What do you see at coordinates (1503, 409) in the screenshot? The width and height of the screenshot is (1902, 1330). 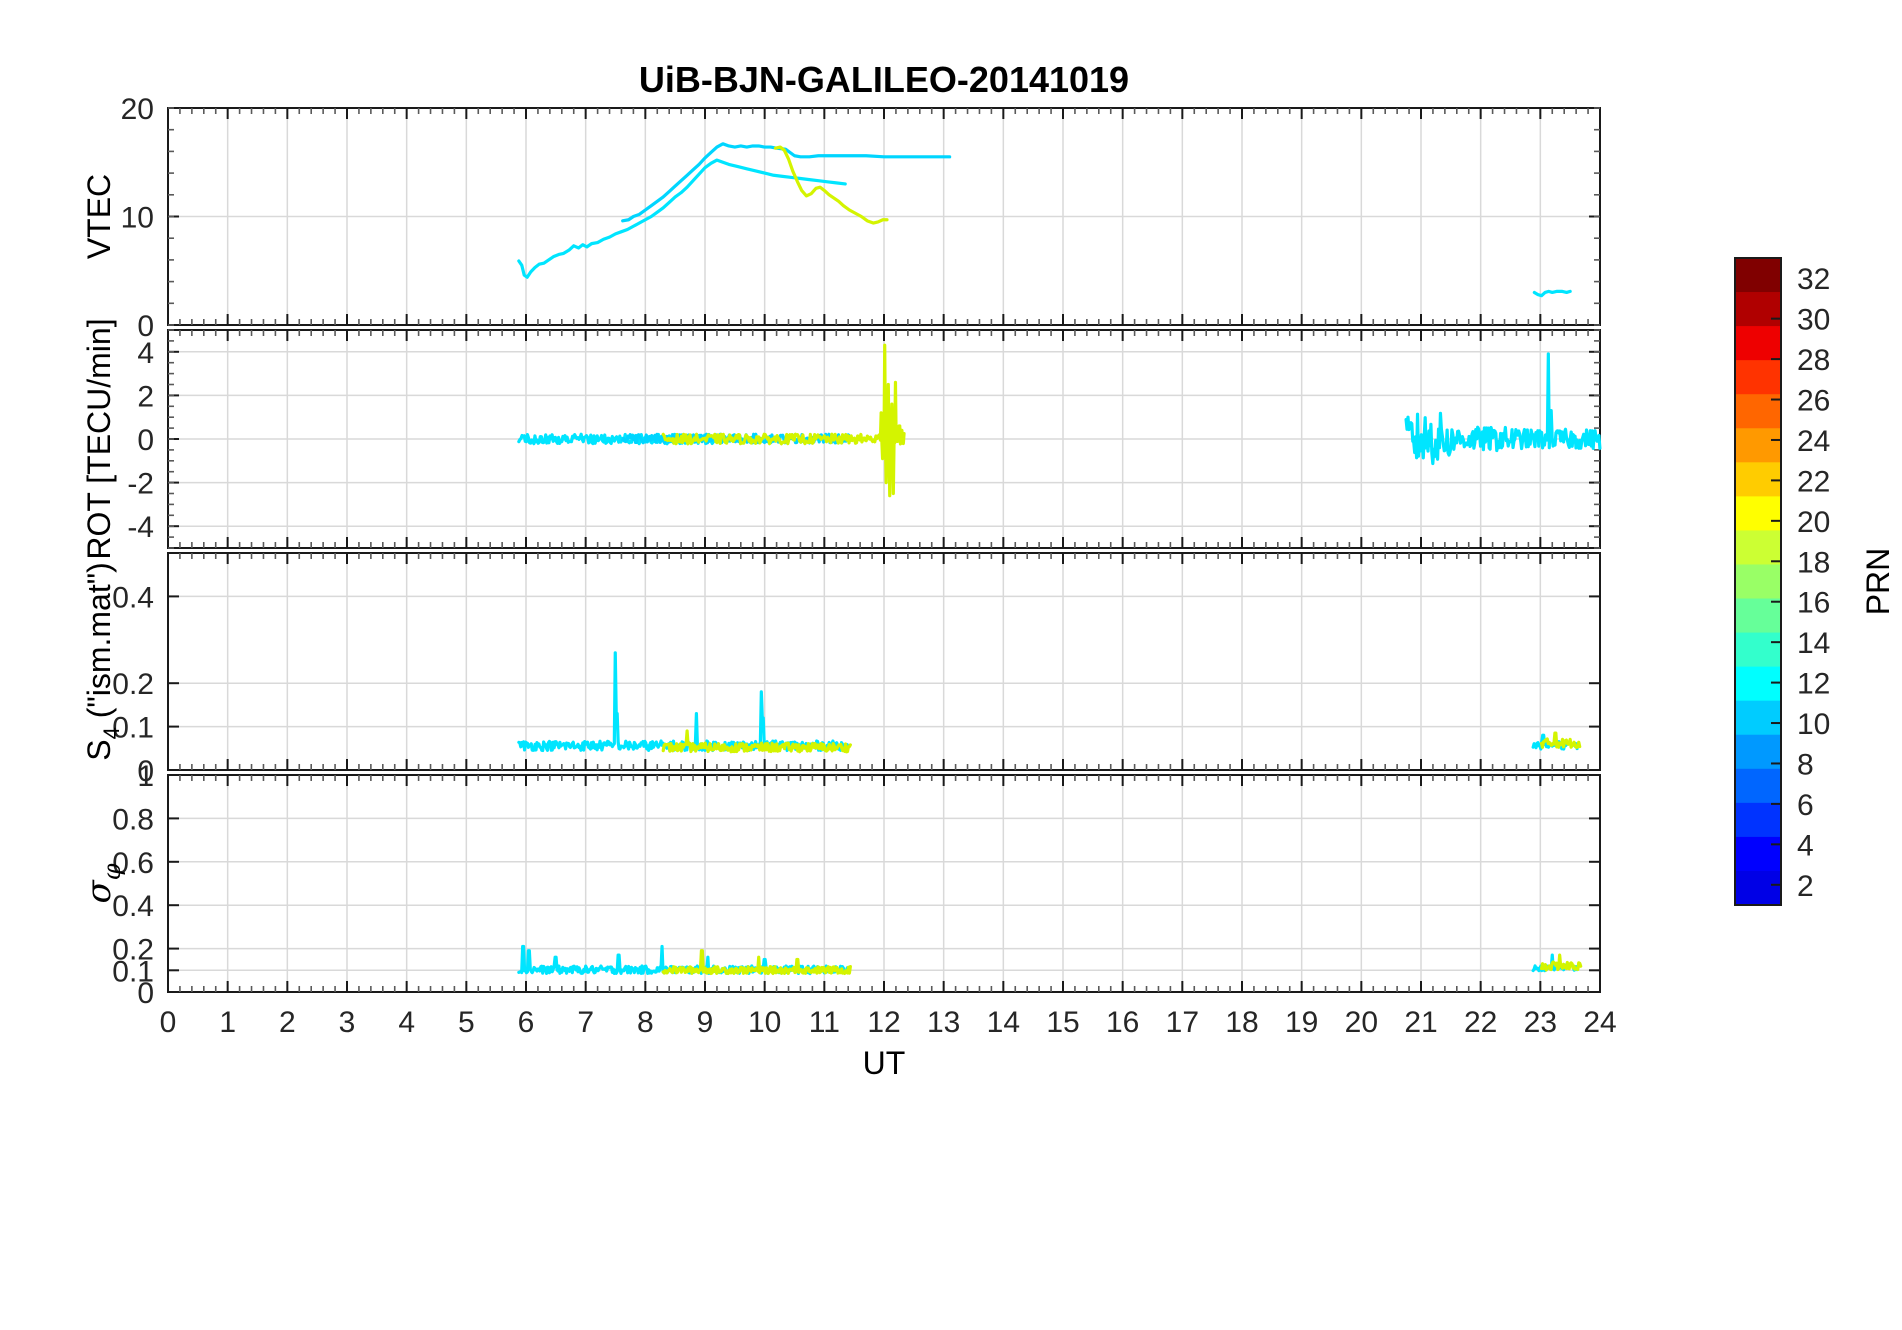 I see `rot-series-cyan-evening` at bounding box center [1503, 409].